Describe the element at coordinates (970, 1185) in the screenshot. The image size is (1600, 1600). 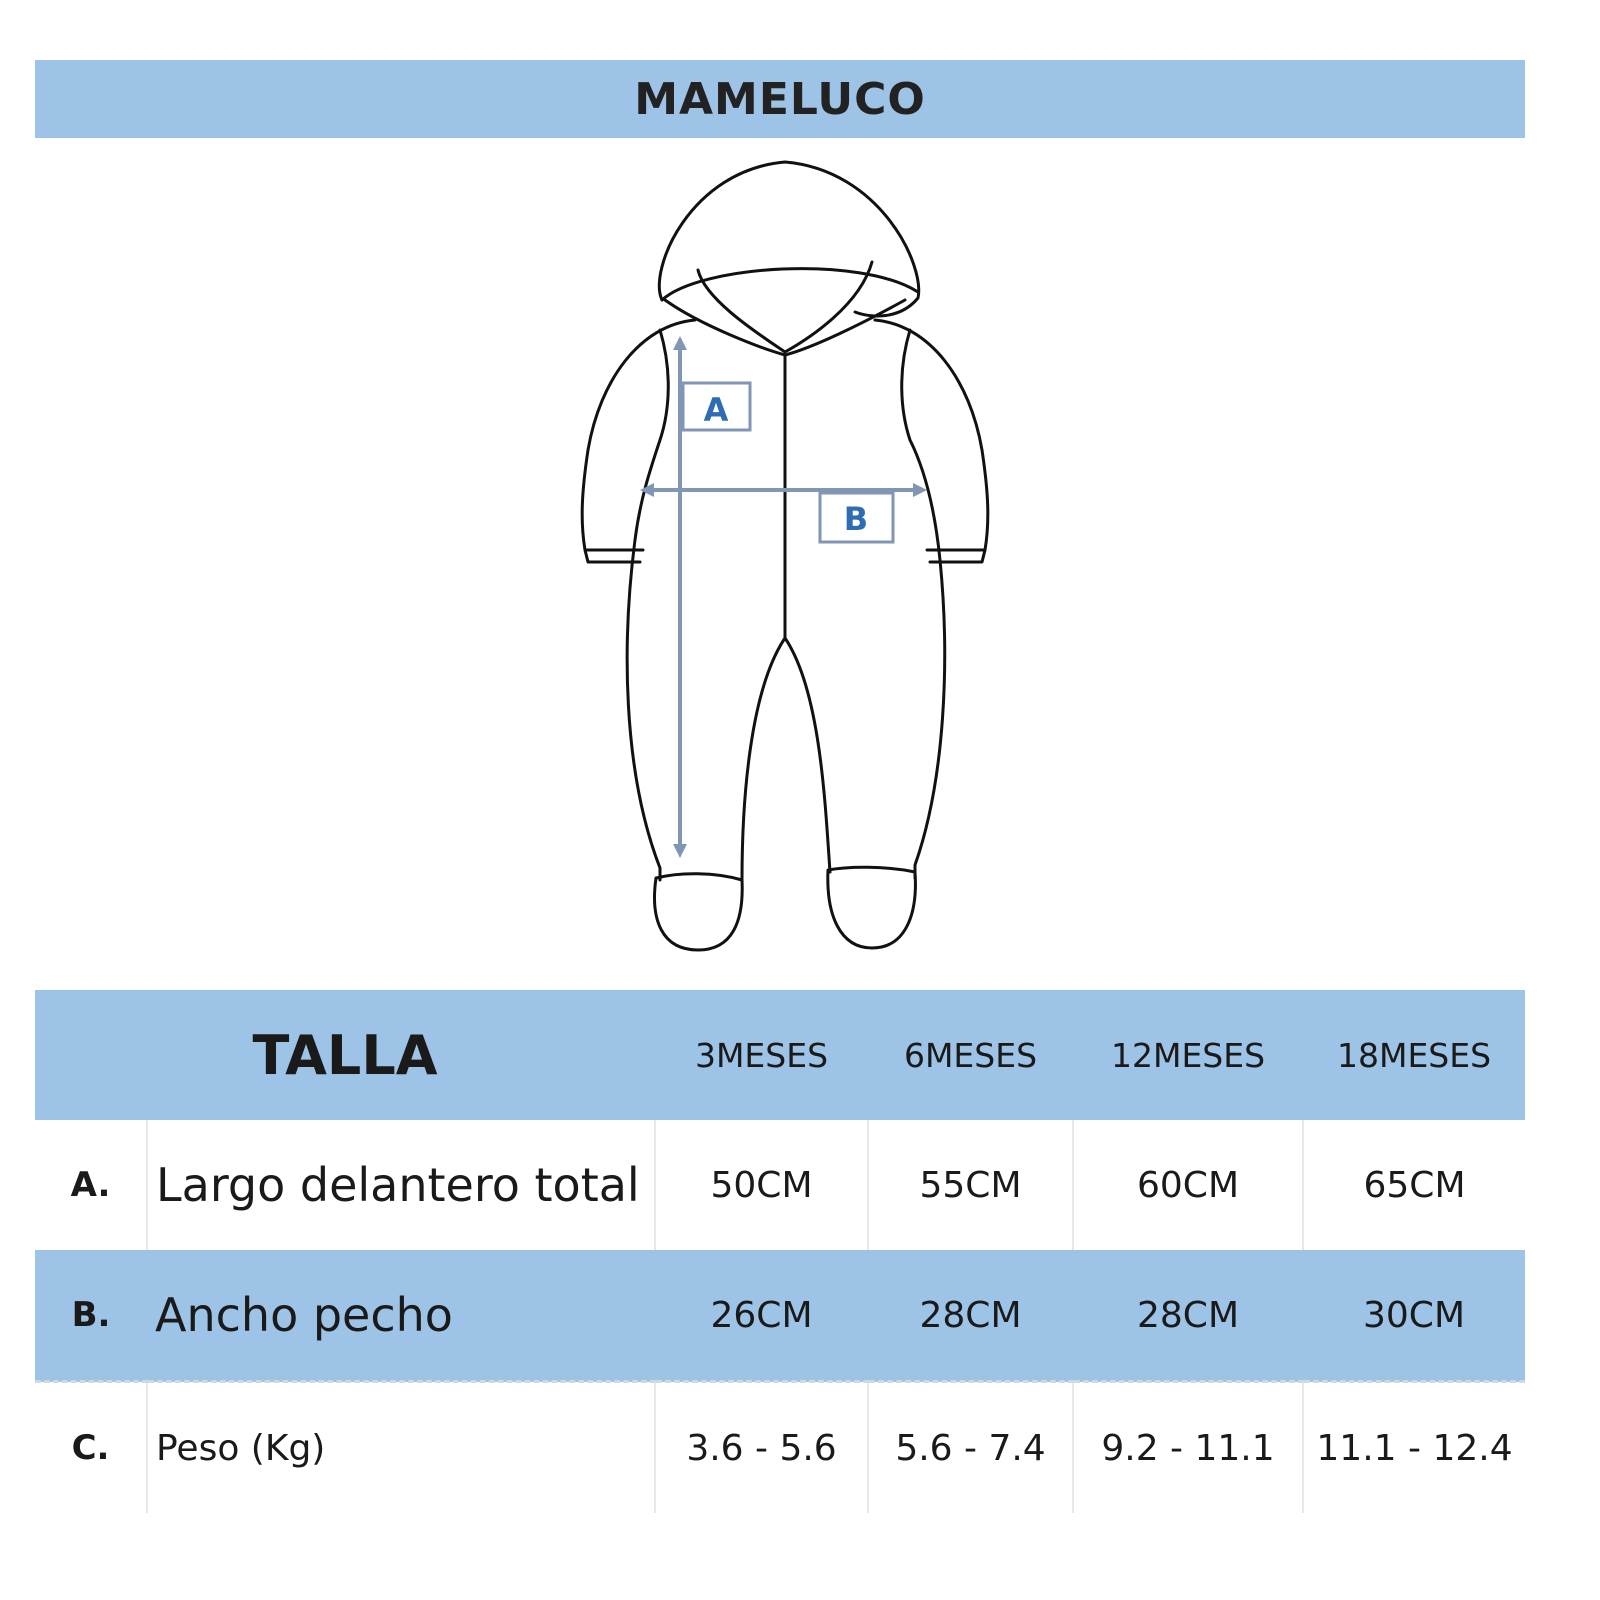
I see `cell-value: 55CM` at that location.